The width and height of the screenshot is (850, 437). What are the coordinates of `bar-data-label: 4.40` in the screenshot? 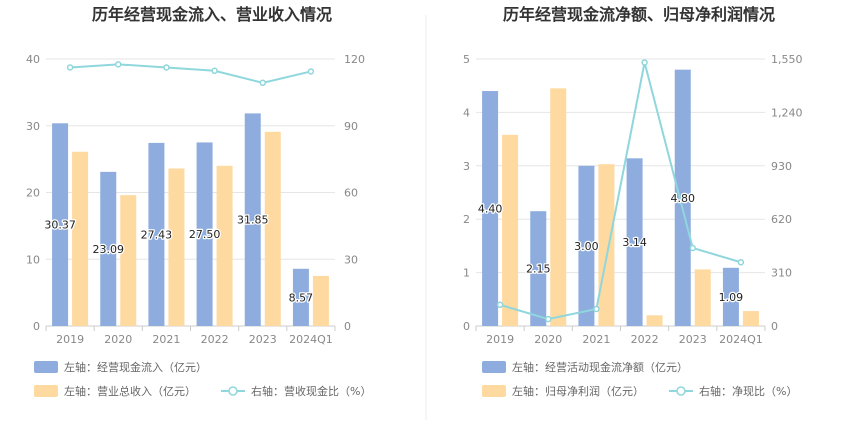 It's located at (490, 209).